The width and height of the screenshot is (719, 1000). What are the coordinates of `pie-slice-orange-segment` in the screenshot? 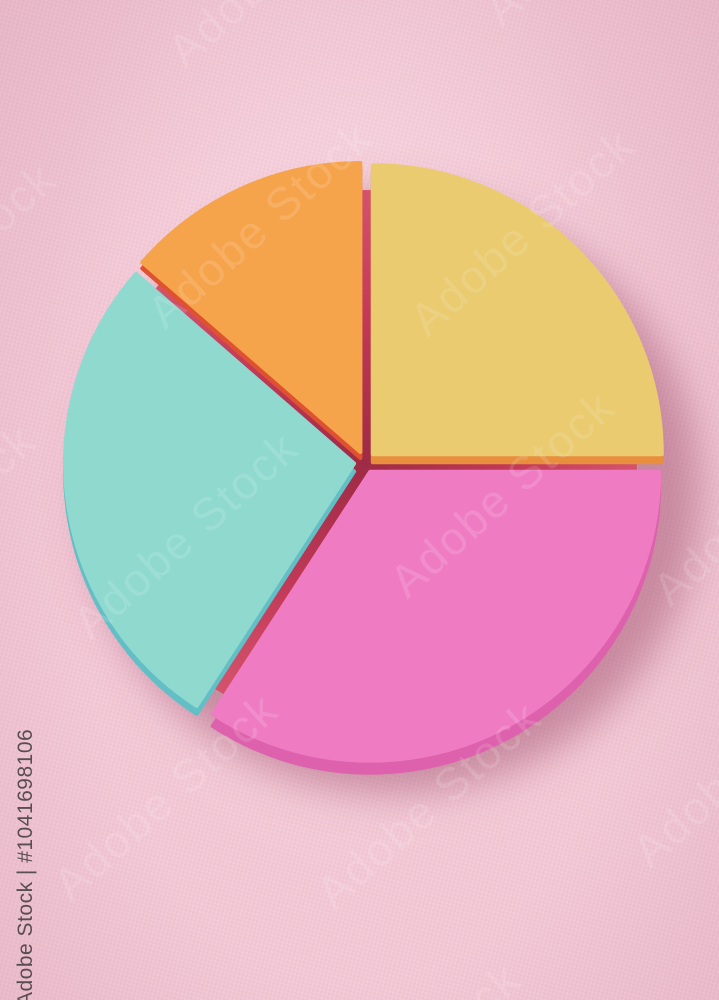 It's located at (251, 307).